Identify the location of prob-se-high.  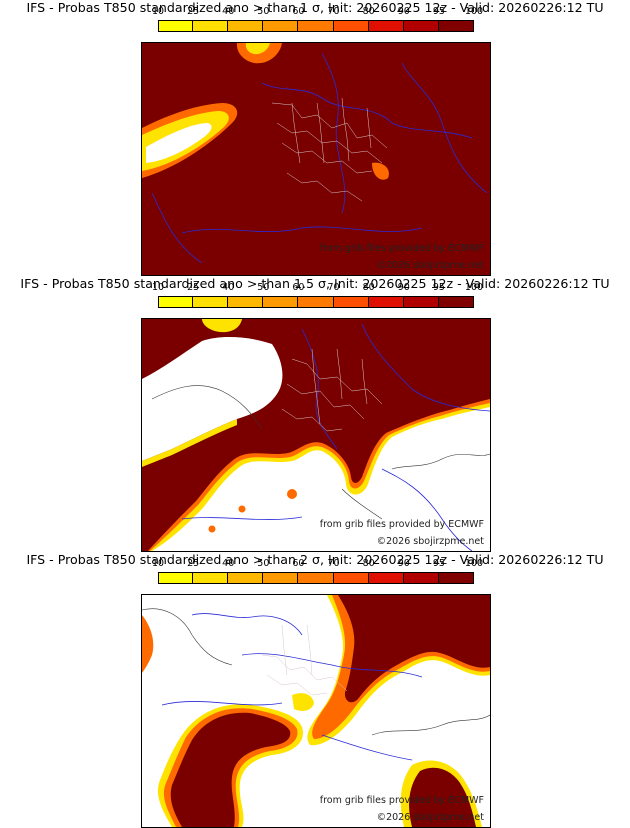
(442, 797).